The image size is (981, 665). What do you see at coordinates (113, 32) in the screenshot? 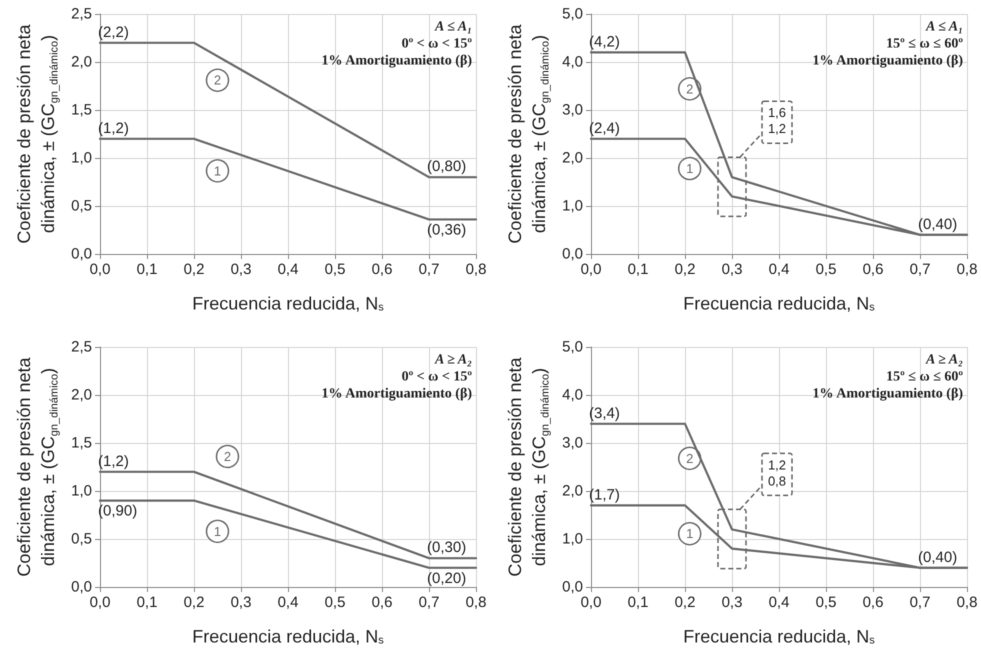
I see `data-label: (2,2)` at bounding box center [113, 32].